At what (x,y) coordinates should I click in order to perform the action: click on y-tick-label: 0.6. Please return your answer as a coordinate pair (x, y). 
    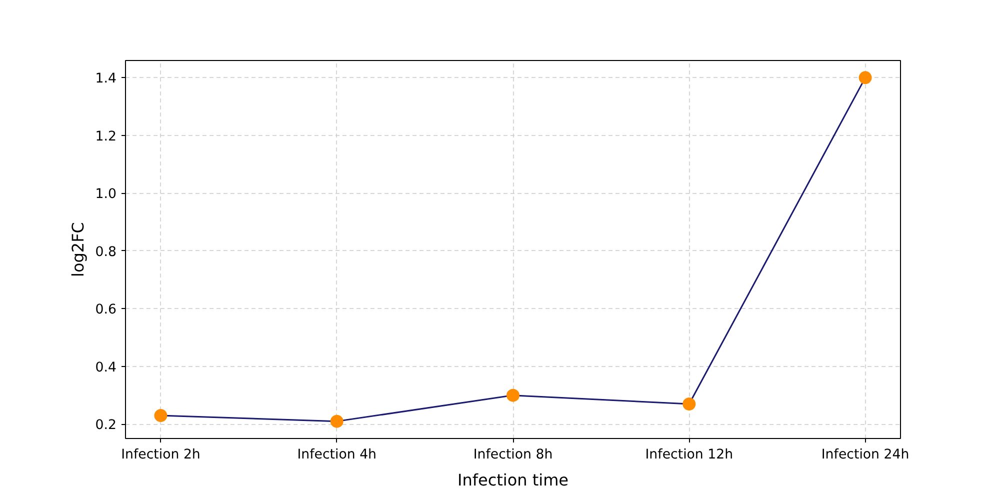
    Looking at the image, I should click on (106, 310).